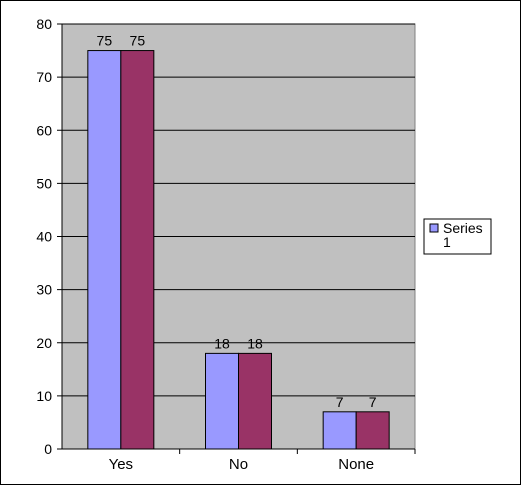 The height and width of the screenshot is (490, 521). I want to click on y-tick-label: 10, so click(44, 396).